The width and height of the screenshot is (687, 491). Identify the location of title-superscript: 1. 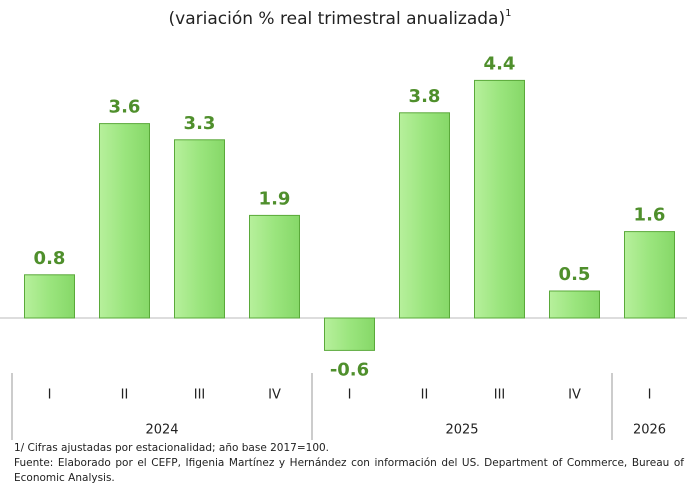
(508, 13).